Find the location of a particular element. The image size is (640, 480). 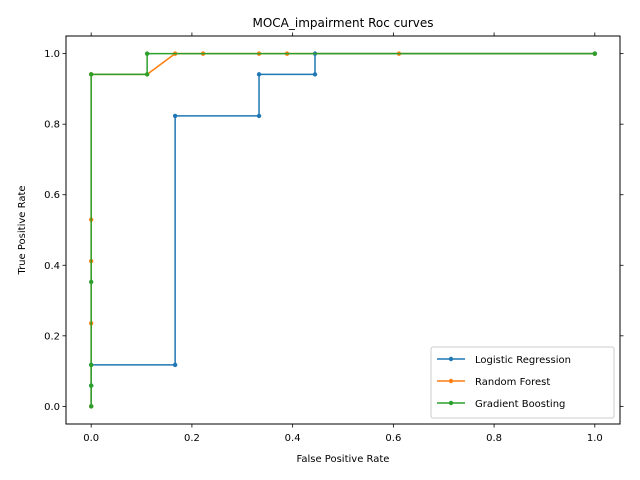

legend-label: Random Forest is located at coordinates (512, 382).